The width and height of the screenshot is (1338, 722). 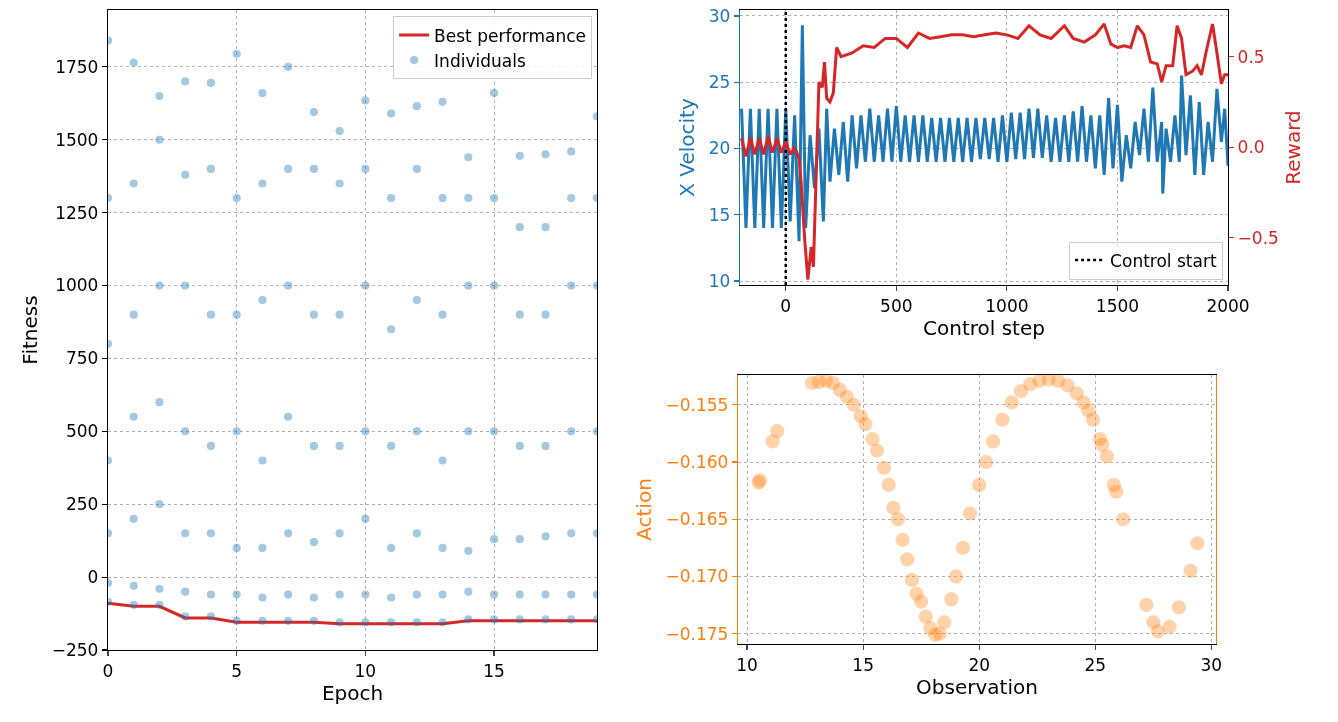 I want to click on legend-label: Individuals, so click(x=480, y=60).